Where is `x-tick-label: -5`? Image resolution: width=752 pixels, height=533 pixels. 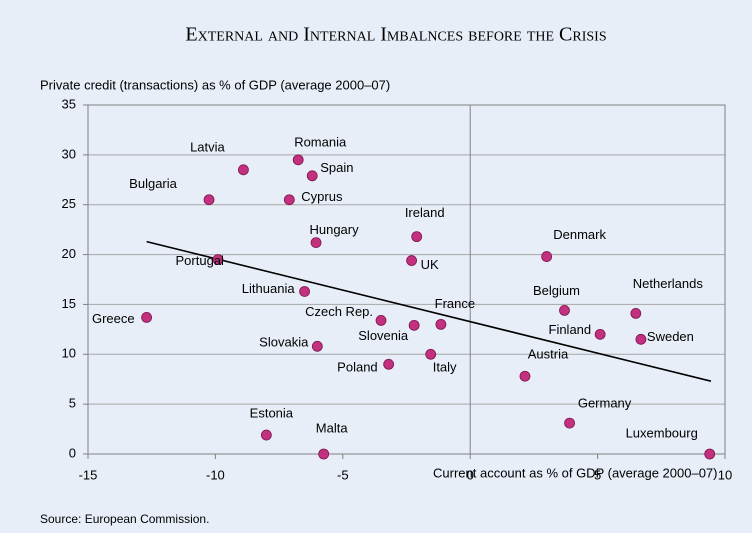 x-tick-label: -5 is located at coordinates (343, 474).